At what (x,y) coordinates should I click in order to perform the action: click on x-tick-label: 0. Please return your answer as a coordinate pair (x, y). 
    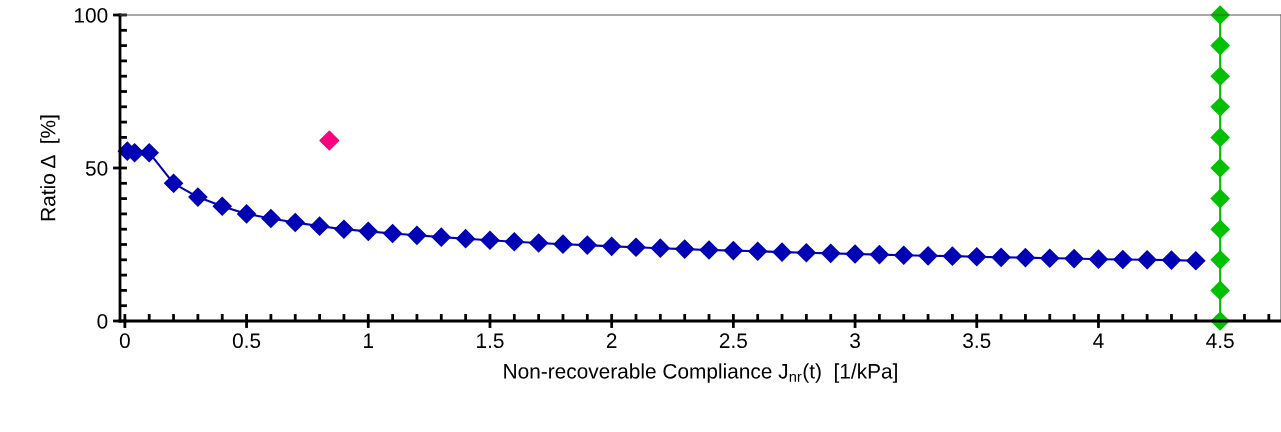
    Looking at the image, I should click on (124, 341).